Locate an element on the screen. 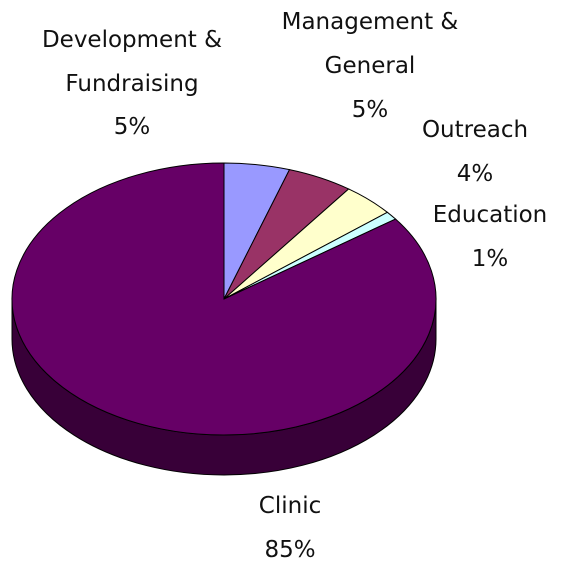  slice-label: Clinic is located at coordinates (290, 506).